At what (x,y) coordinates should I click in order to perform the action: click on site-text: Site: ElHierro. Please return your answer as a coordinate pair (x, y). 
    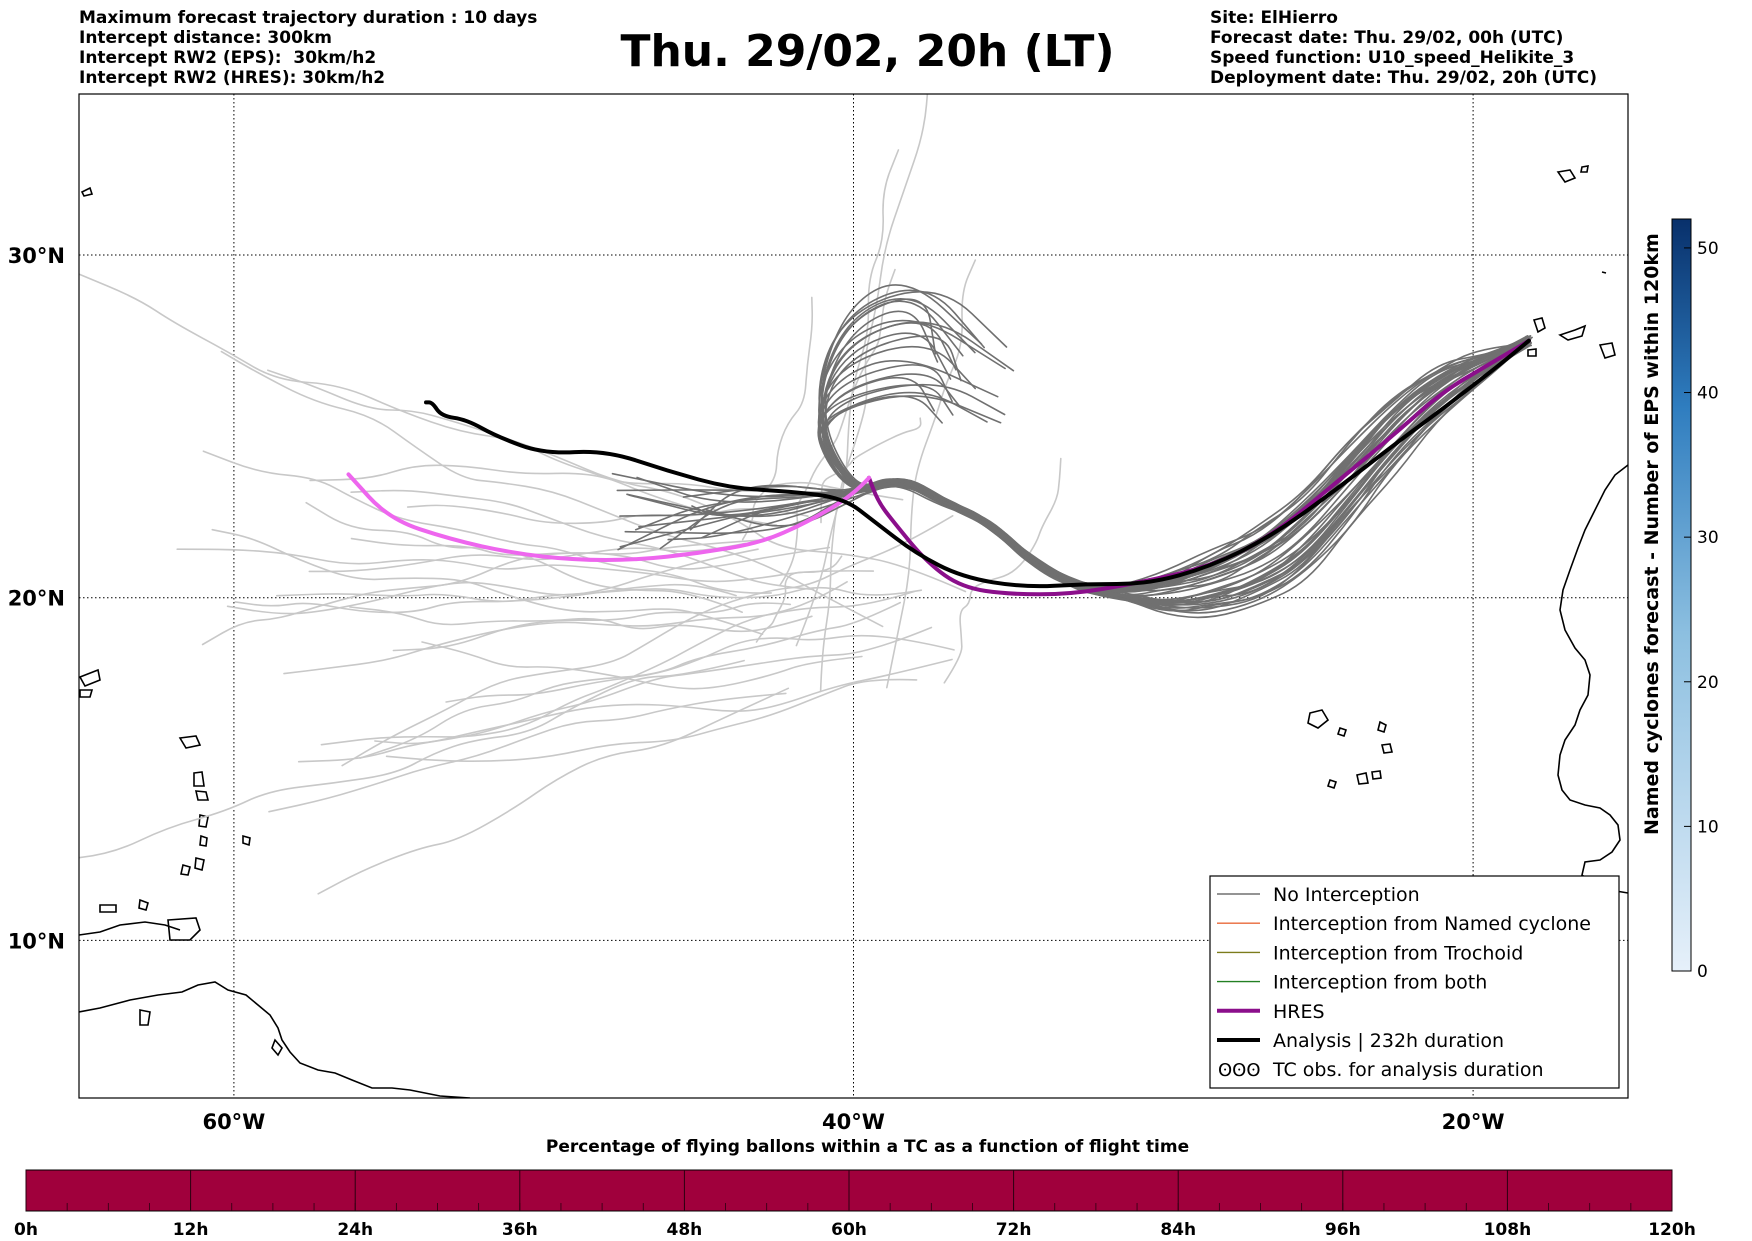
    Looking at the image, I should click on (1274, 18).